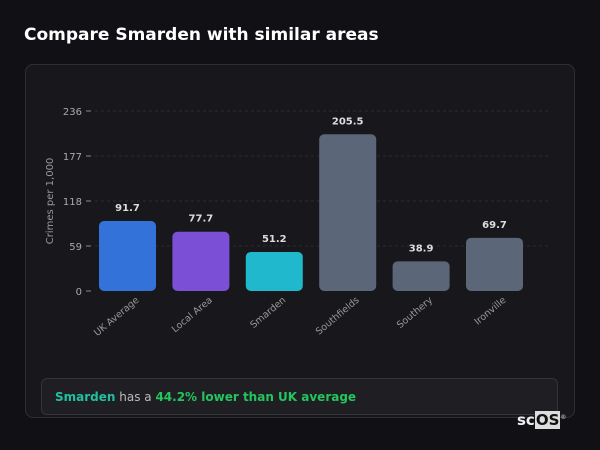 The width and height of the screenshot is (600, 450). What do you see at coordinates (490, 311) in the screenshot?
I see `x-tick-label: Ironville` at bounding box center [490, 311].